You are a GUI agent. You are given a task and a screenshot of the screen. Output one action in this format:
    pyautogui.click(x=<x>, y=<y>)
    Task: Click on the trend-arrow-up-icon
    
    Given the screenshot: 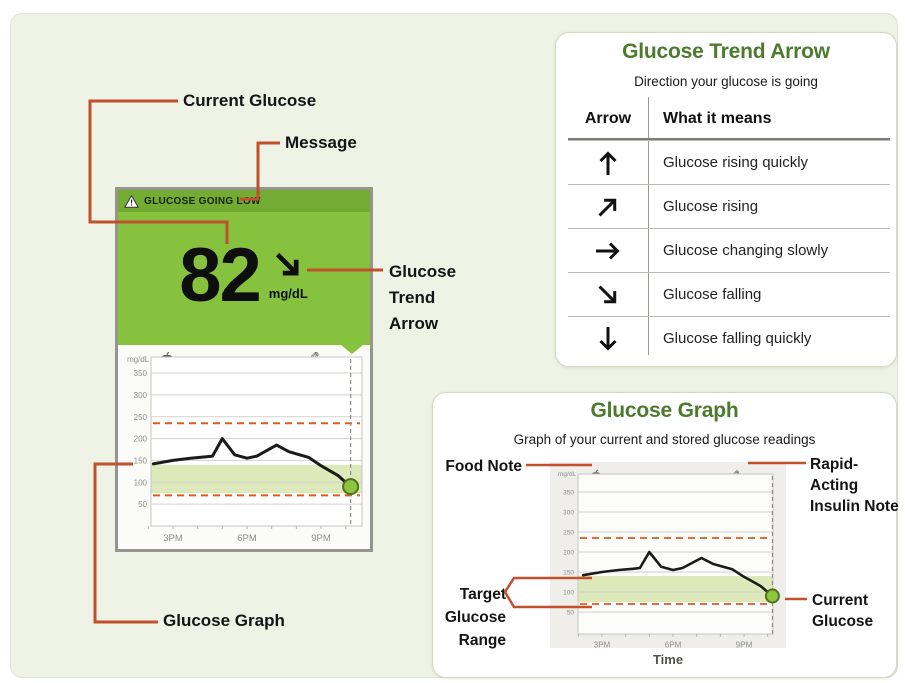 What is the action you would take?
    pyautogui.click(x=608, y=163)
    